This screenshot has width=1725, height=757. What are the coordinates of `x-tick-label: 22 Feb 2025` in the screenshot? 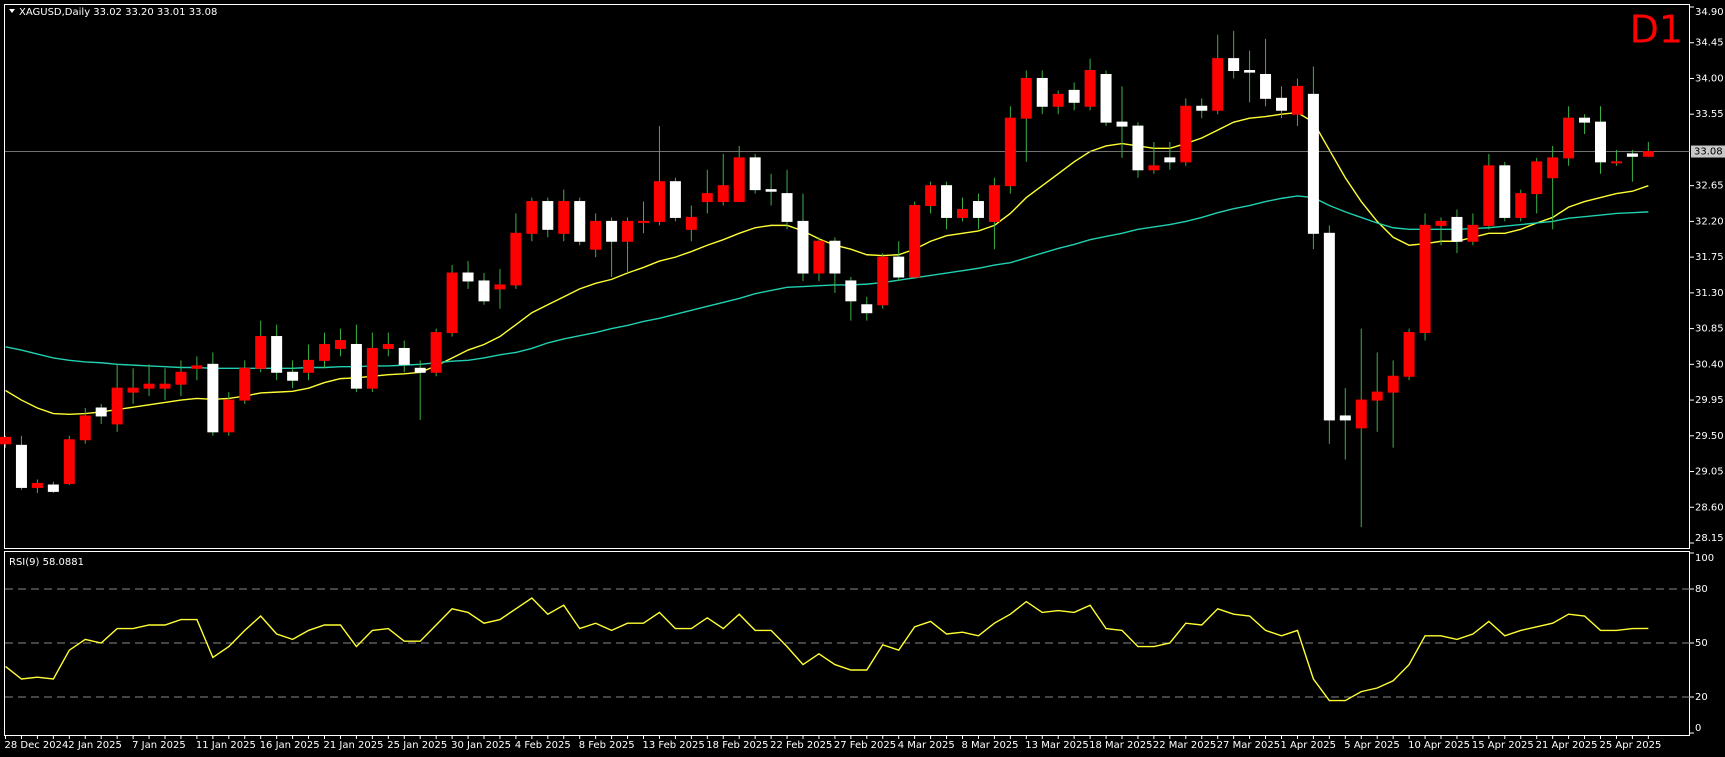 It's located at (801, 745).